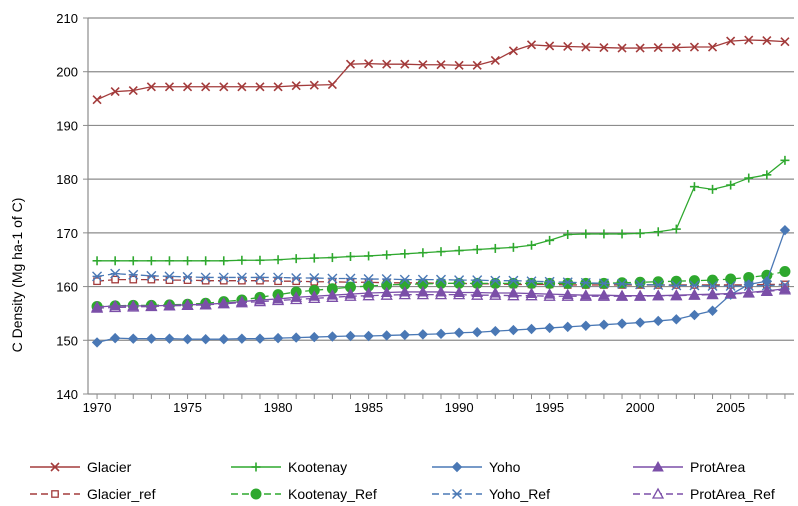  Describe the element at coordinates (689, 467) in the screenshot. I see `legend-item-protarea: ProtArea` at that location.